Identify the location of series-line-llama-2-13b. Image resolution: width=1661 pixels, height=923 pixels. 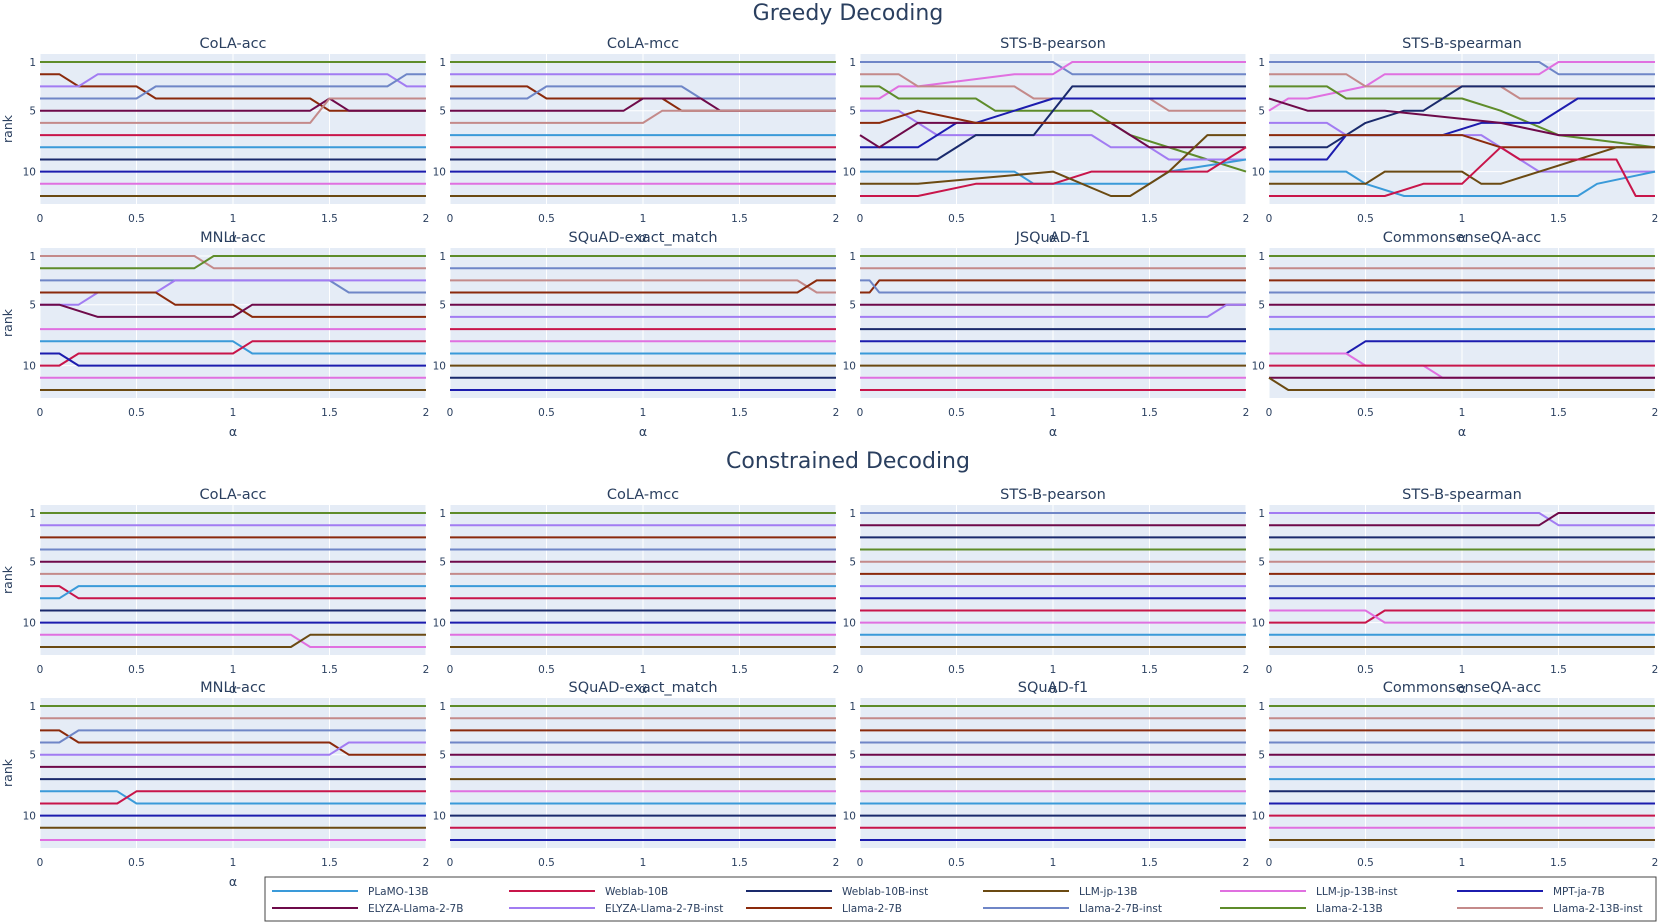
(1053, 129).